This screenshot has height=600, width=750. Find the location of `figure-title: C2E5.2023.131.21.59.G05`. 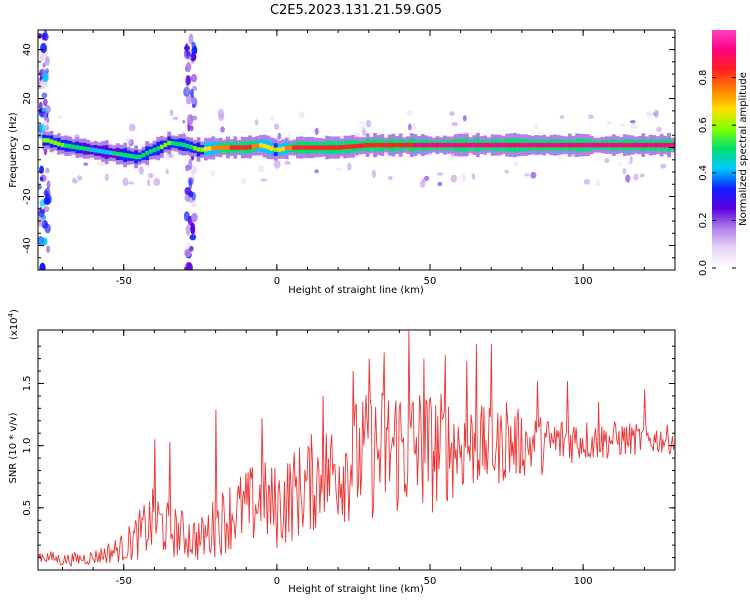

figure-title: C2E5.2023.131.21.59.G05 is located at coordinates (356, 10).